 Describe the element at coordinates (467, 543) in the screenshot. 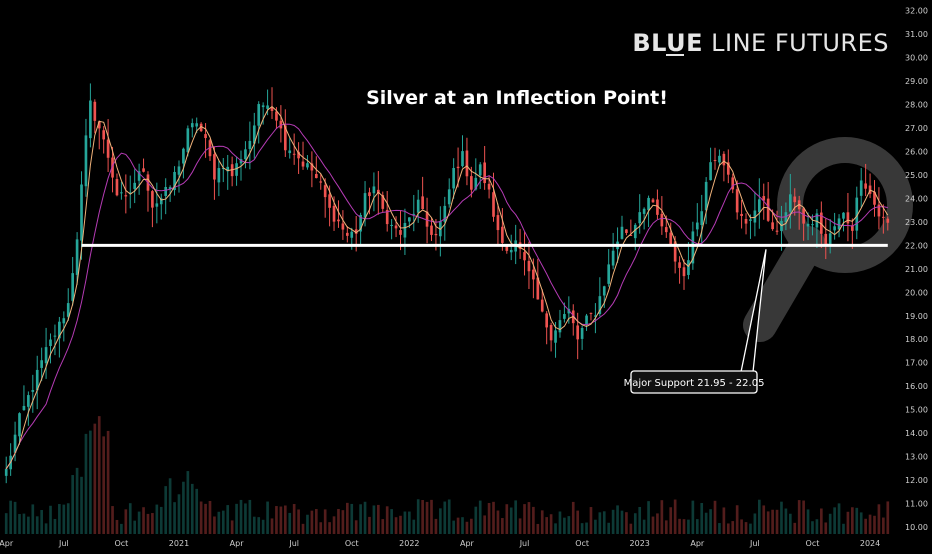

I see `x-tick-label: Apr` at that location.